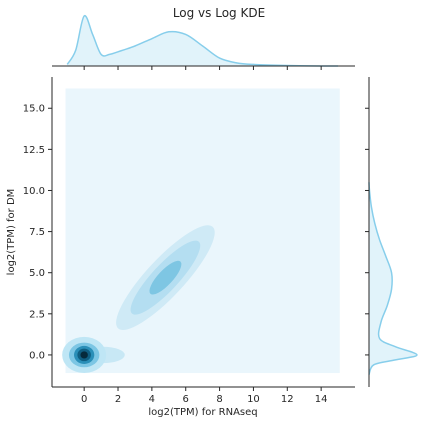 This screenshot has width=431, height=426. What do you see at coordinates (152, 399) in the screenshot?
I see `x-tick-label: 4` at bounding box center [152, 399].